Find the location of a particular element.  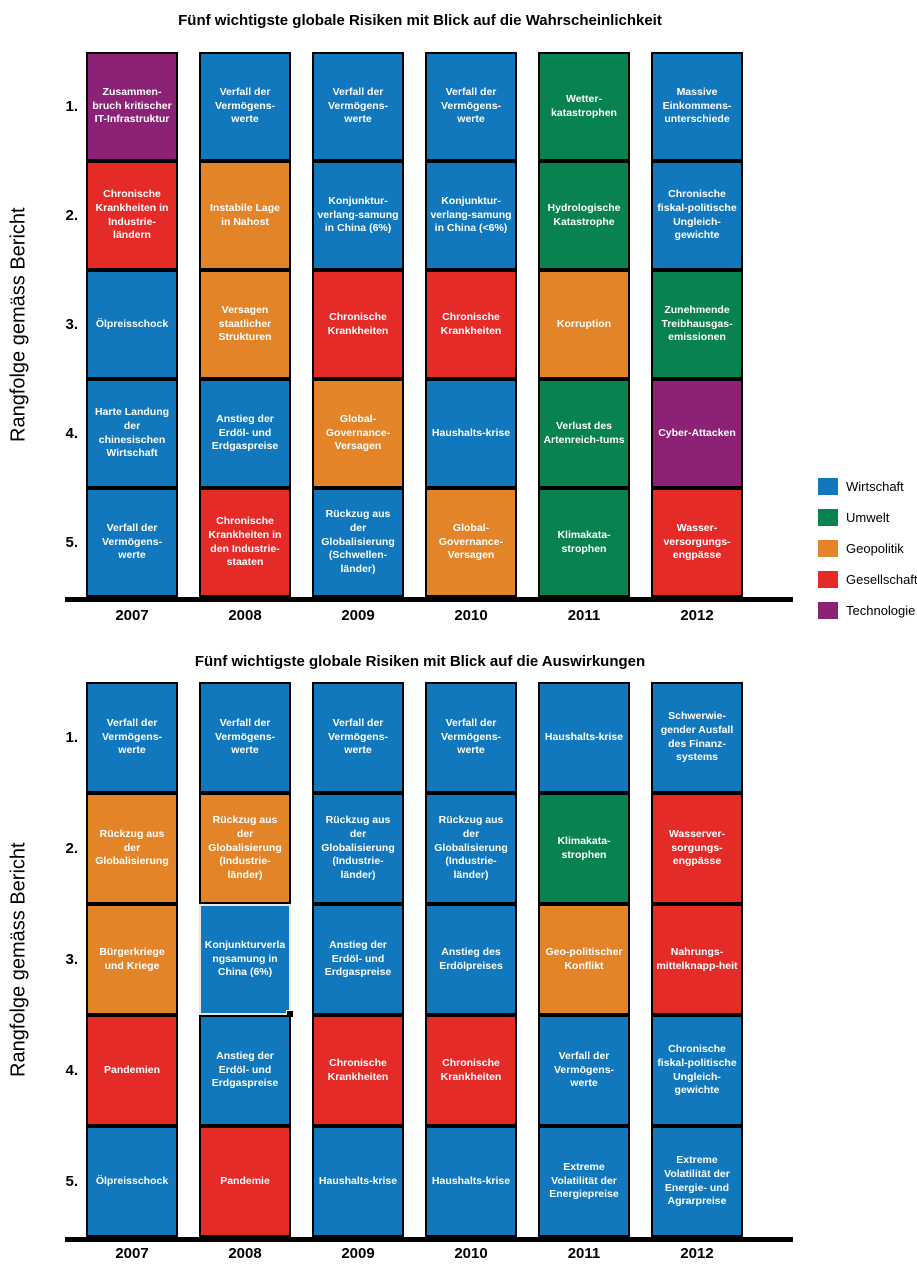

legend-item-wirtschaft: Wirtschaft is located at coordinates (867, 486).